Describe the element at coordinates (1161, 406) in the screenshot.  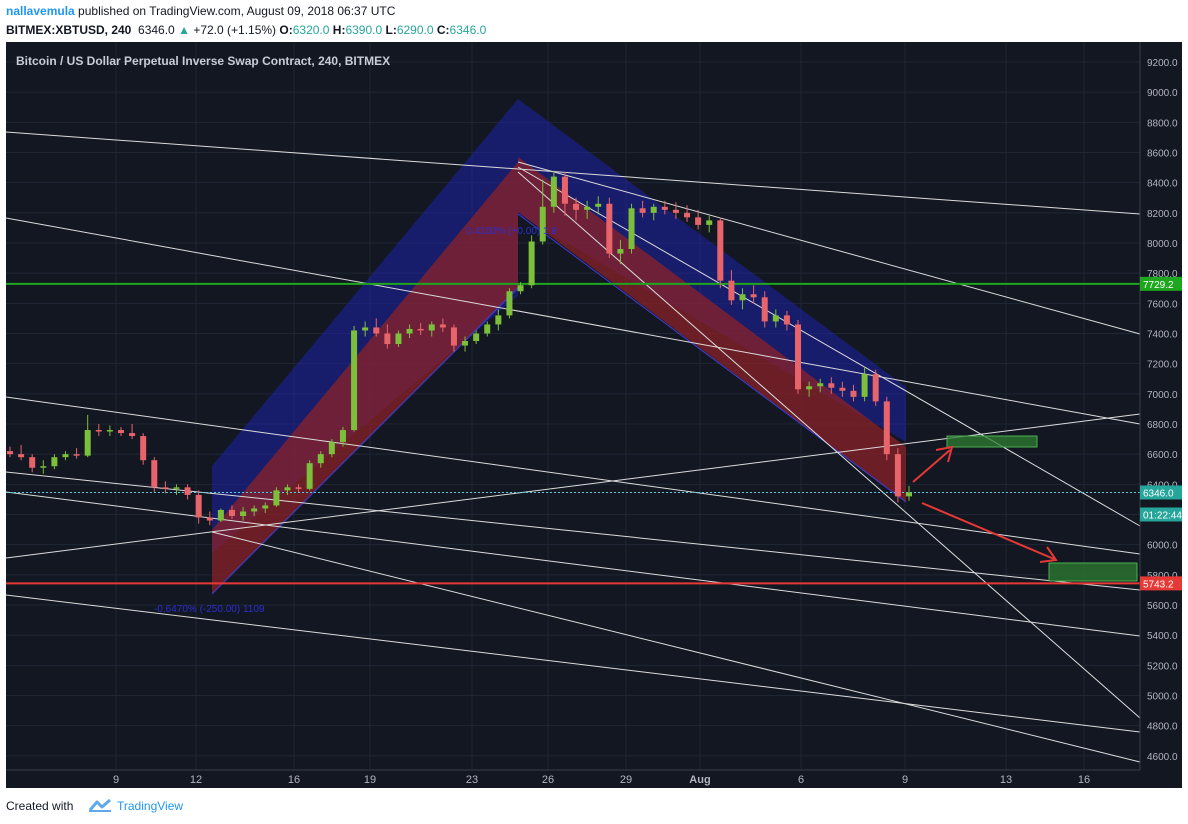
I see `price-axis` at that location.